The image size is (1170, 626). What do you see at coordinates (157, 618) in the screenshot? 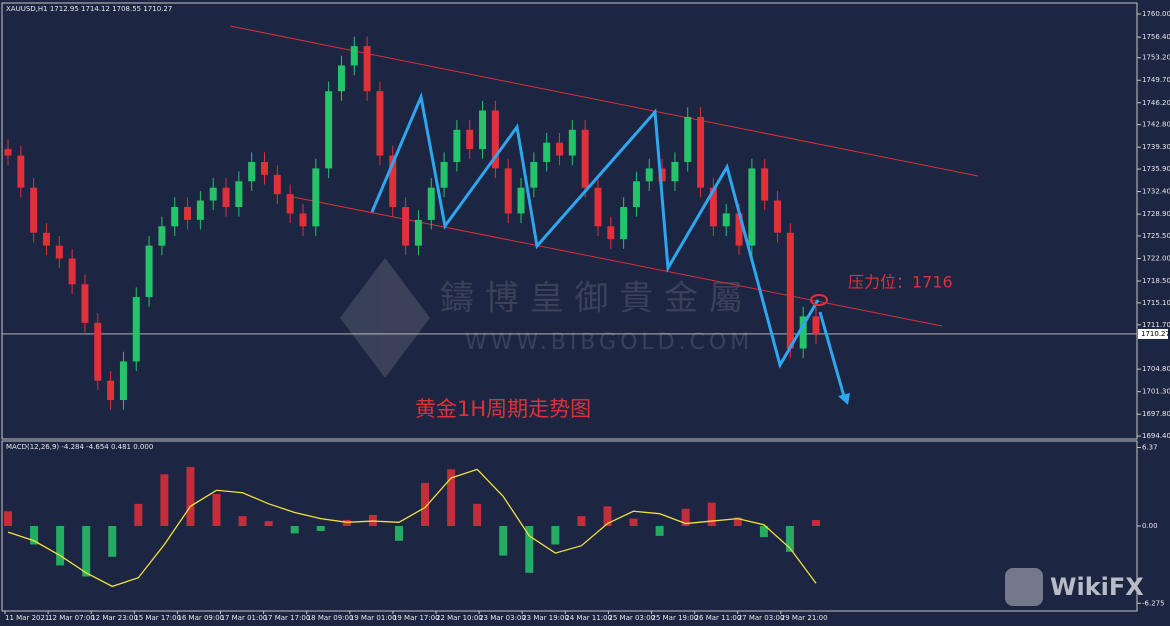
I see `x-tick-label: 15 Mar 17:00` at bounding box center [157, 618].